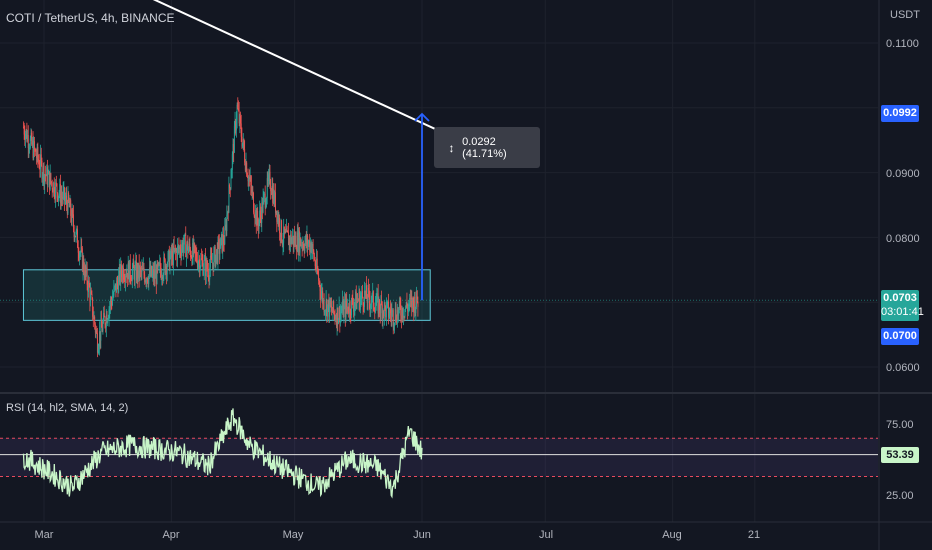 The width and height of the screenshot is (932, 550). I want to click on measure-label: 0.0292 (41.71%), so click(484, 147).